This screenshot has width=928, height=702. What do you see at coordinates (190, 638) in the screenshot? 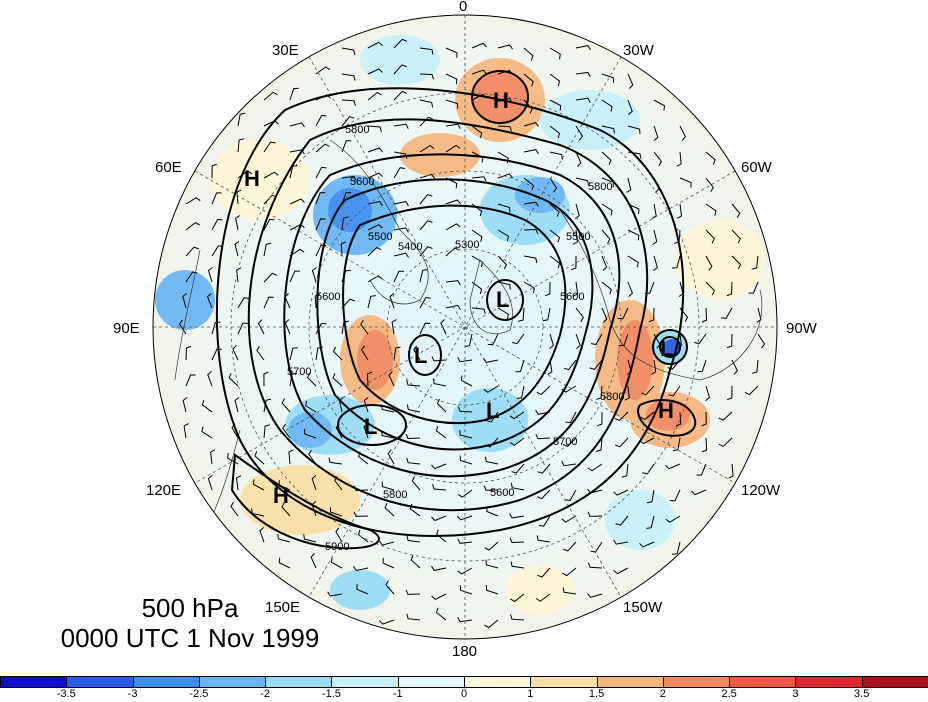
I see `map-title-time: 0000 UTC 1 Nov 1999` at bounding box center [190, 638].